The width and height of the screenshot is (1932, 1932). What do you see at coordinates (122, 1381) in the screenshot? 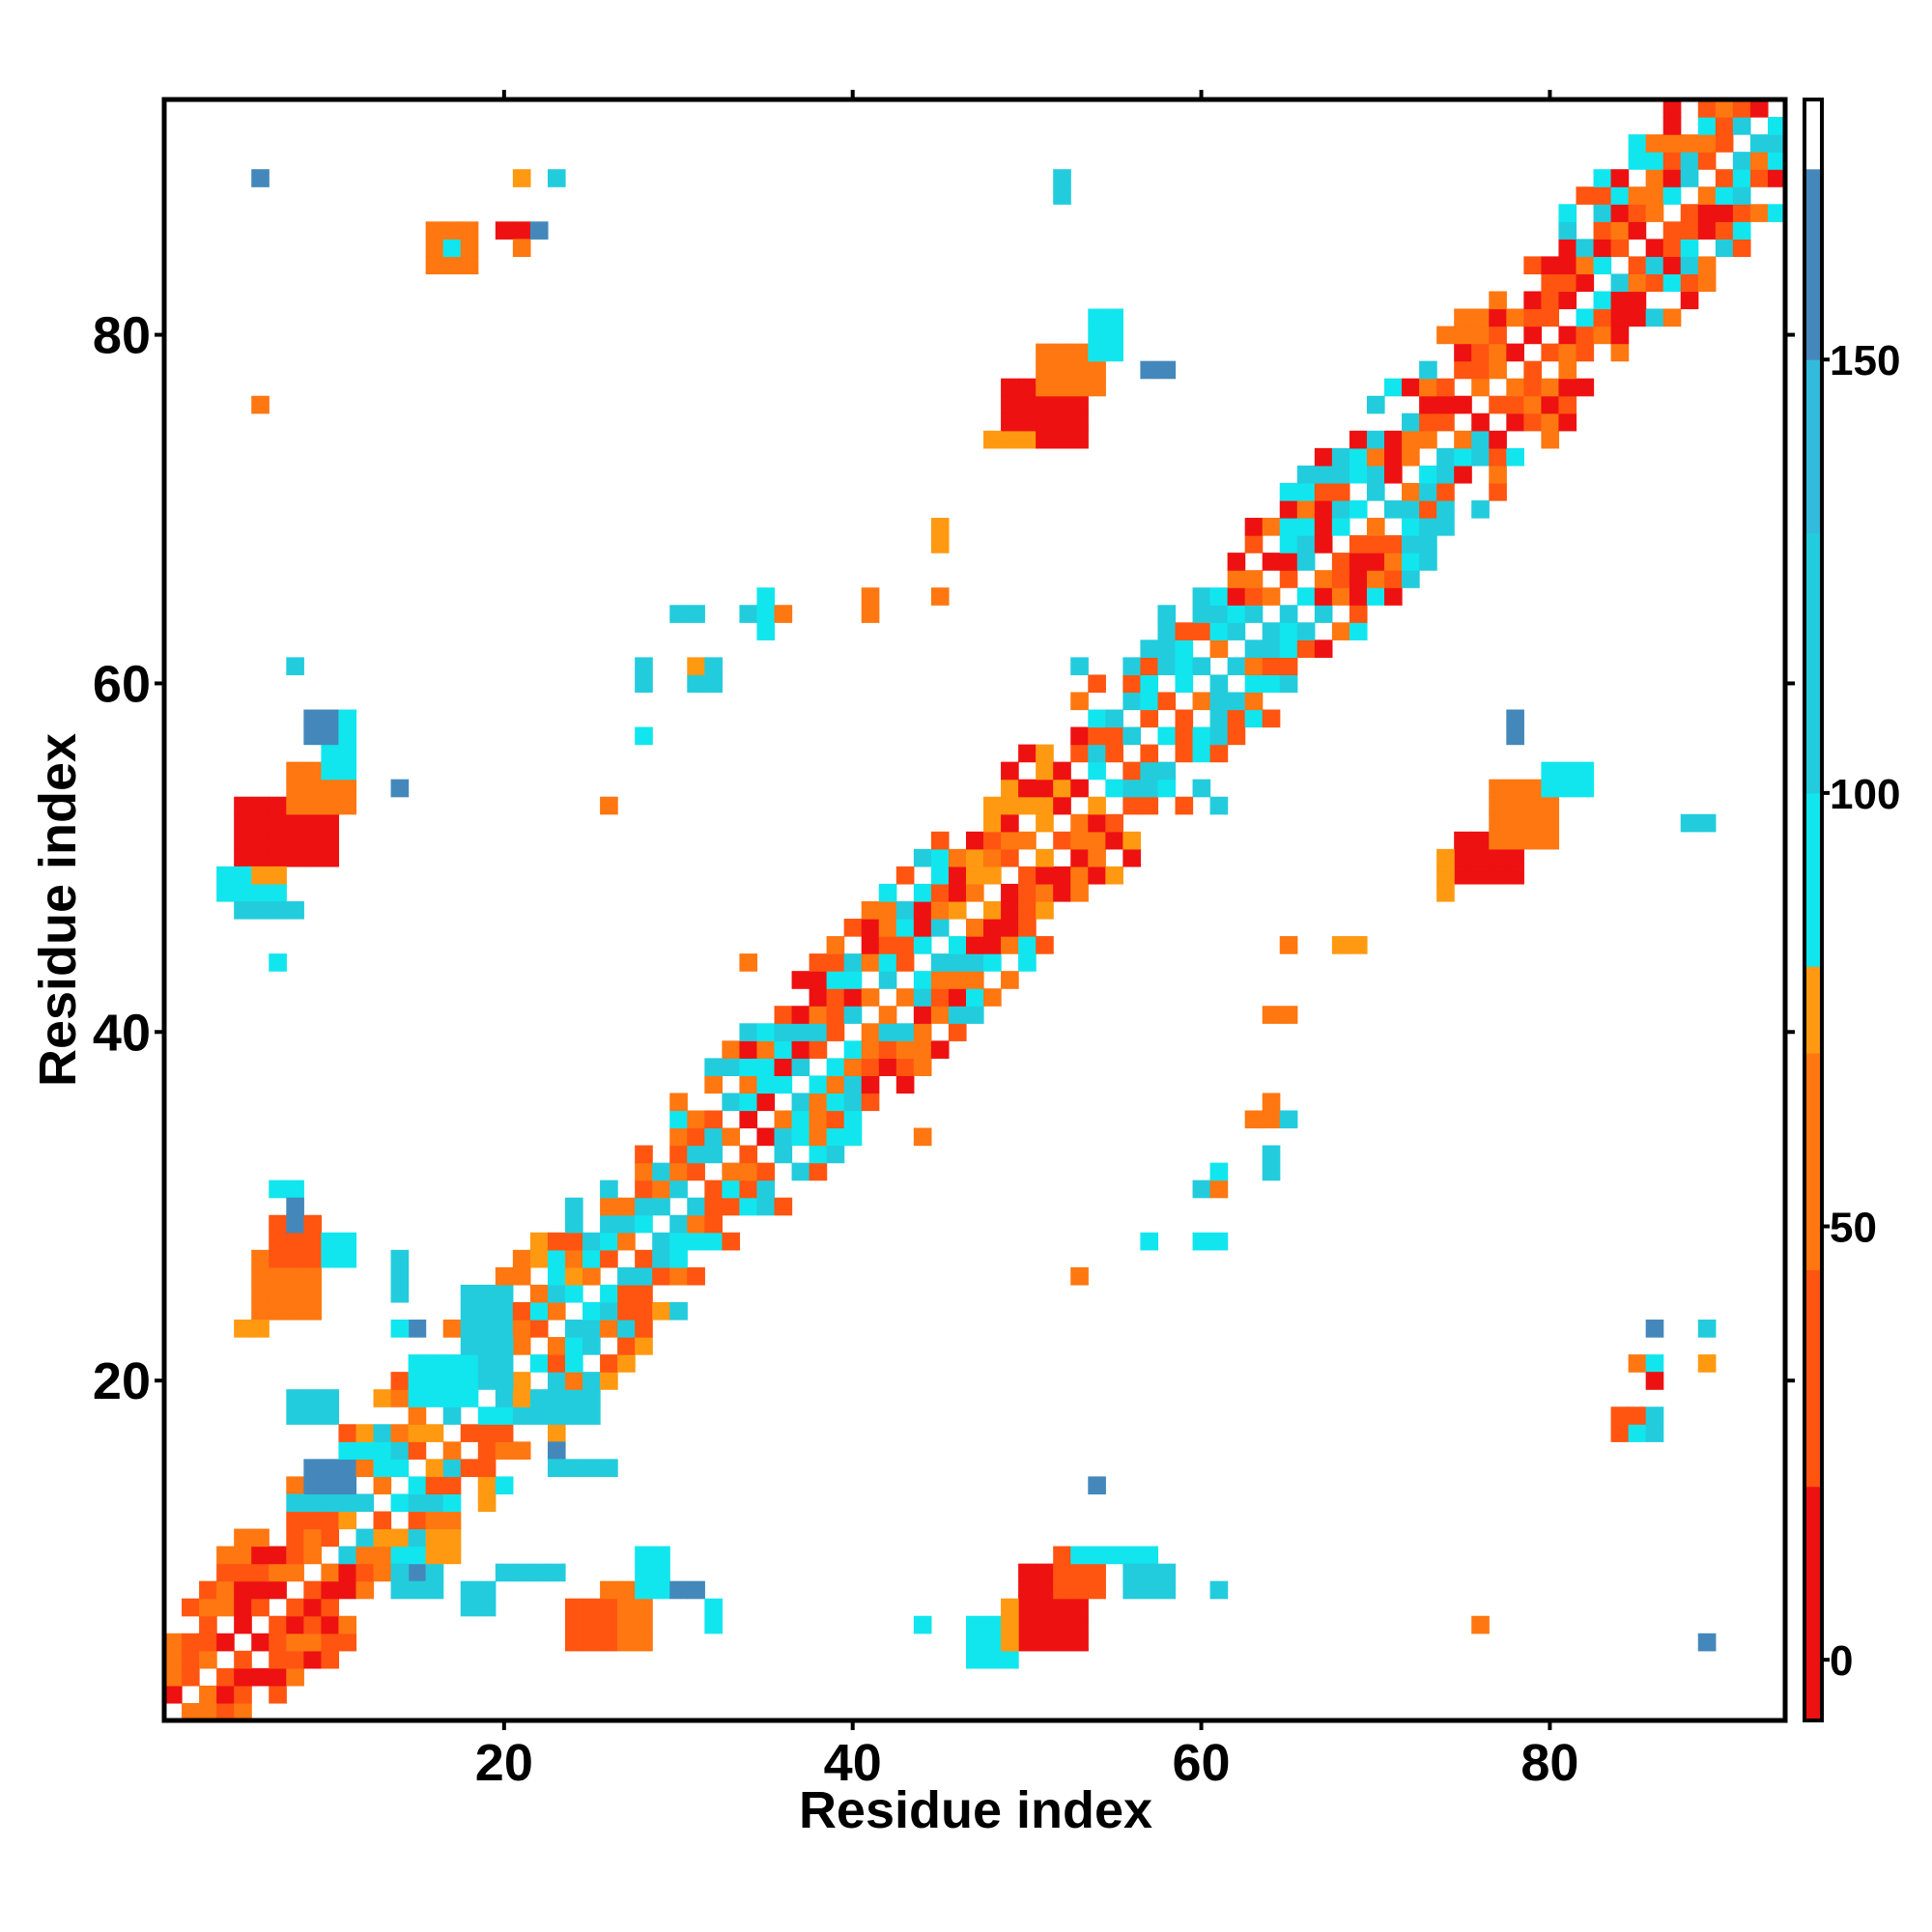
I see `y-tick-label: 20` at bounding box center [122, 1381].